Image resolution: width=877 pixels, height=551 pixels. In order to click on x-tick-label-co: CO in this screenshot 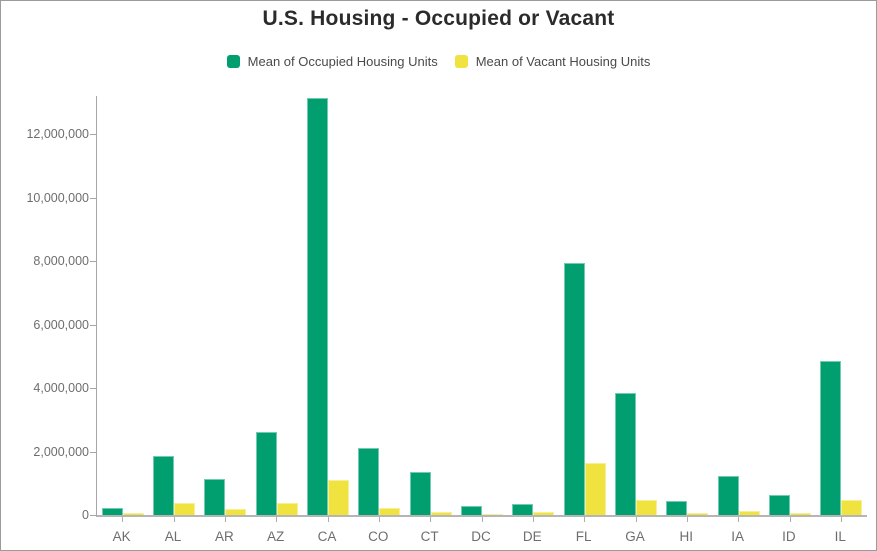, I will do `click(378, 536)`.